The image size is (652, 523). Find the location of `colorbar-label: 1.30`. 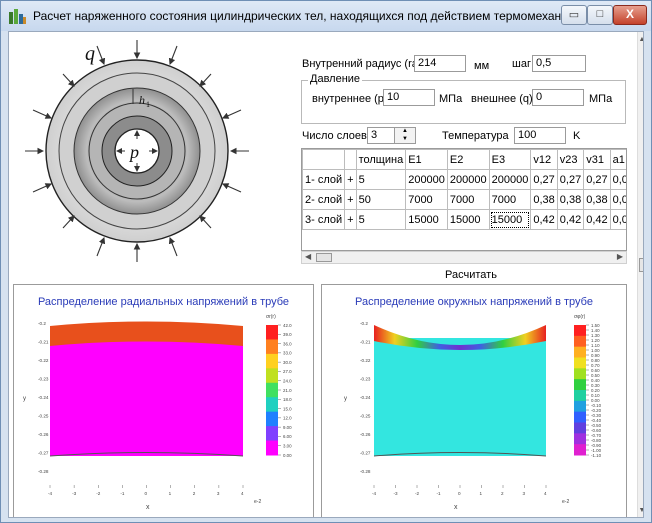

colorbar-label: 1.30 is located at coordinates (595, 335).